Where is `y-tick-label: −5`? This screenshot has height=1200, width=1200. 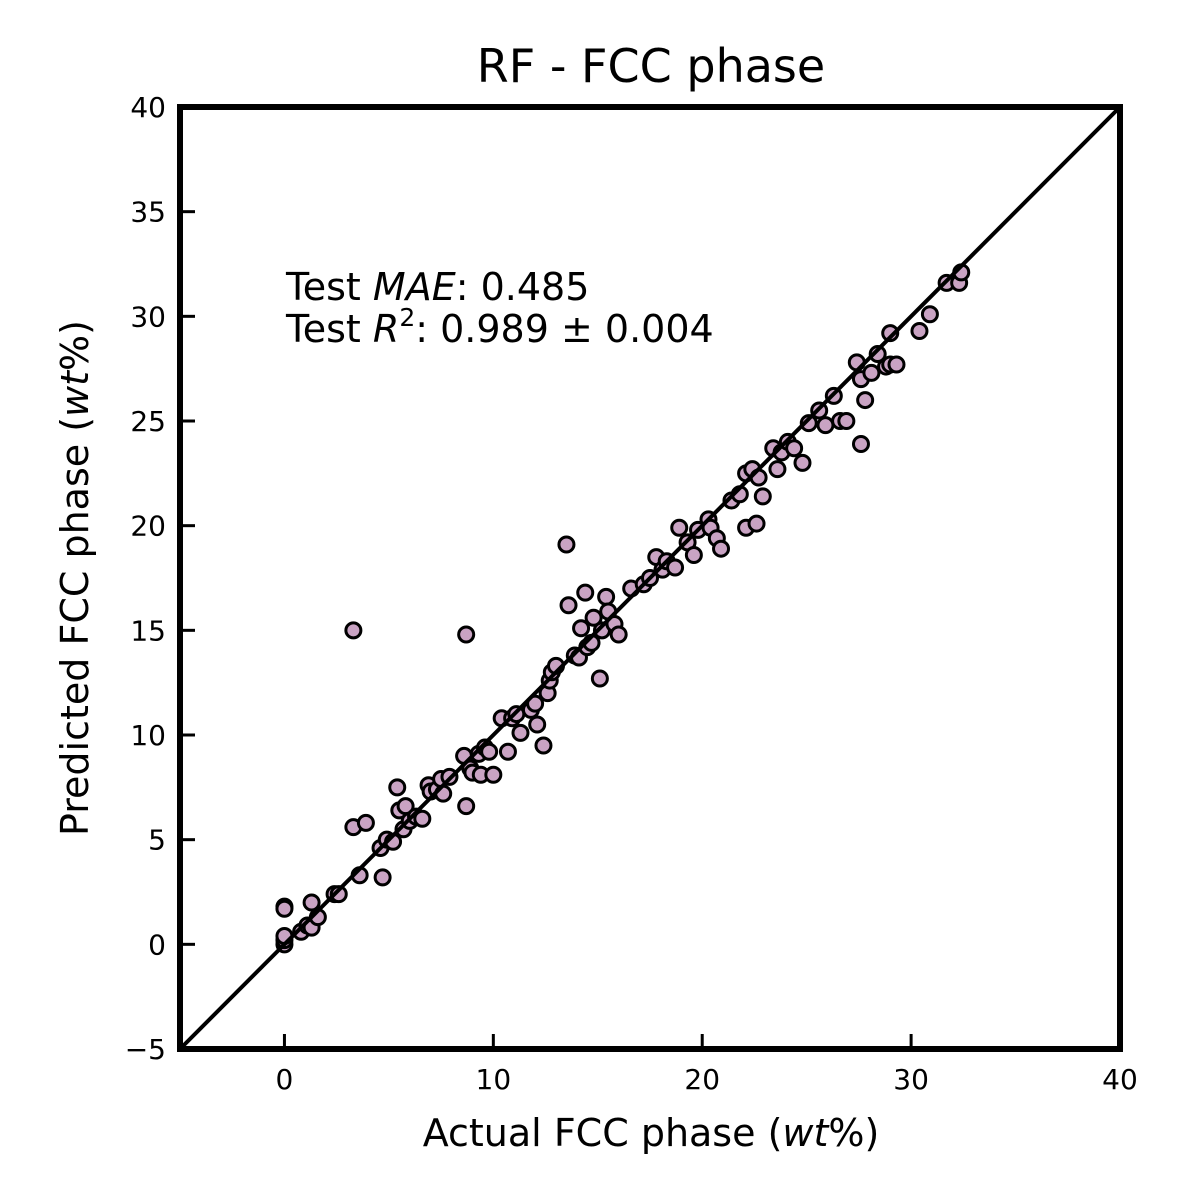
y-tick-label: −5 is located at coordinates (145, 1049).